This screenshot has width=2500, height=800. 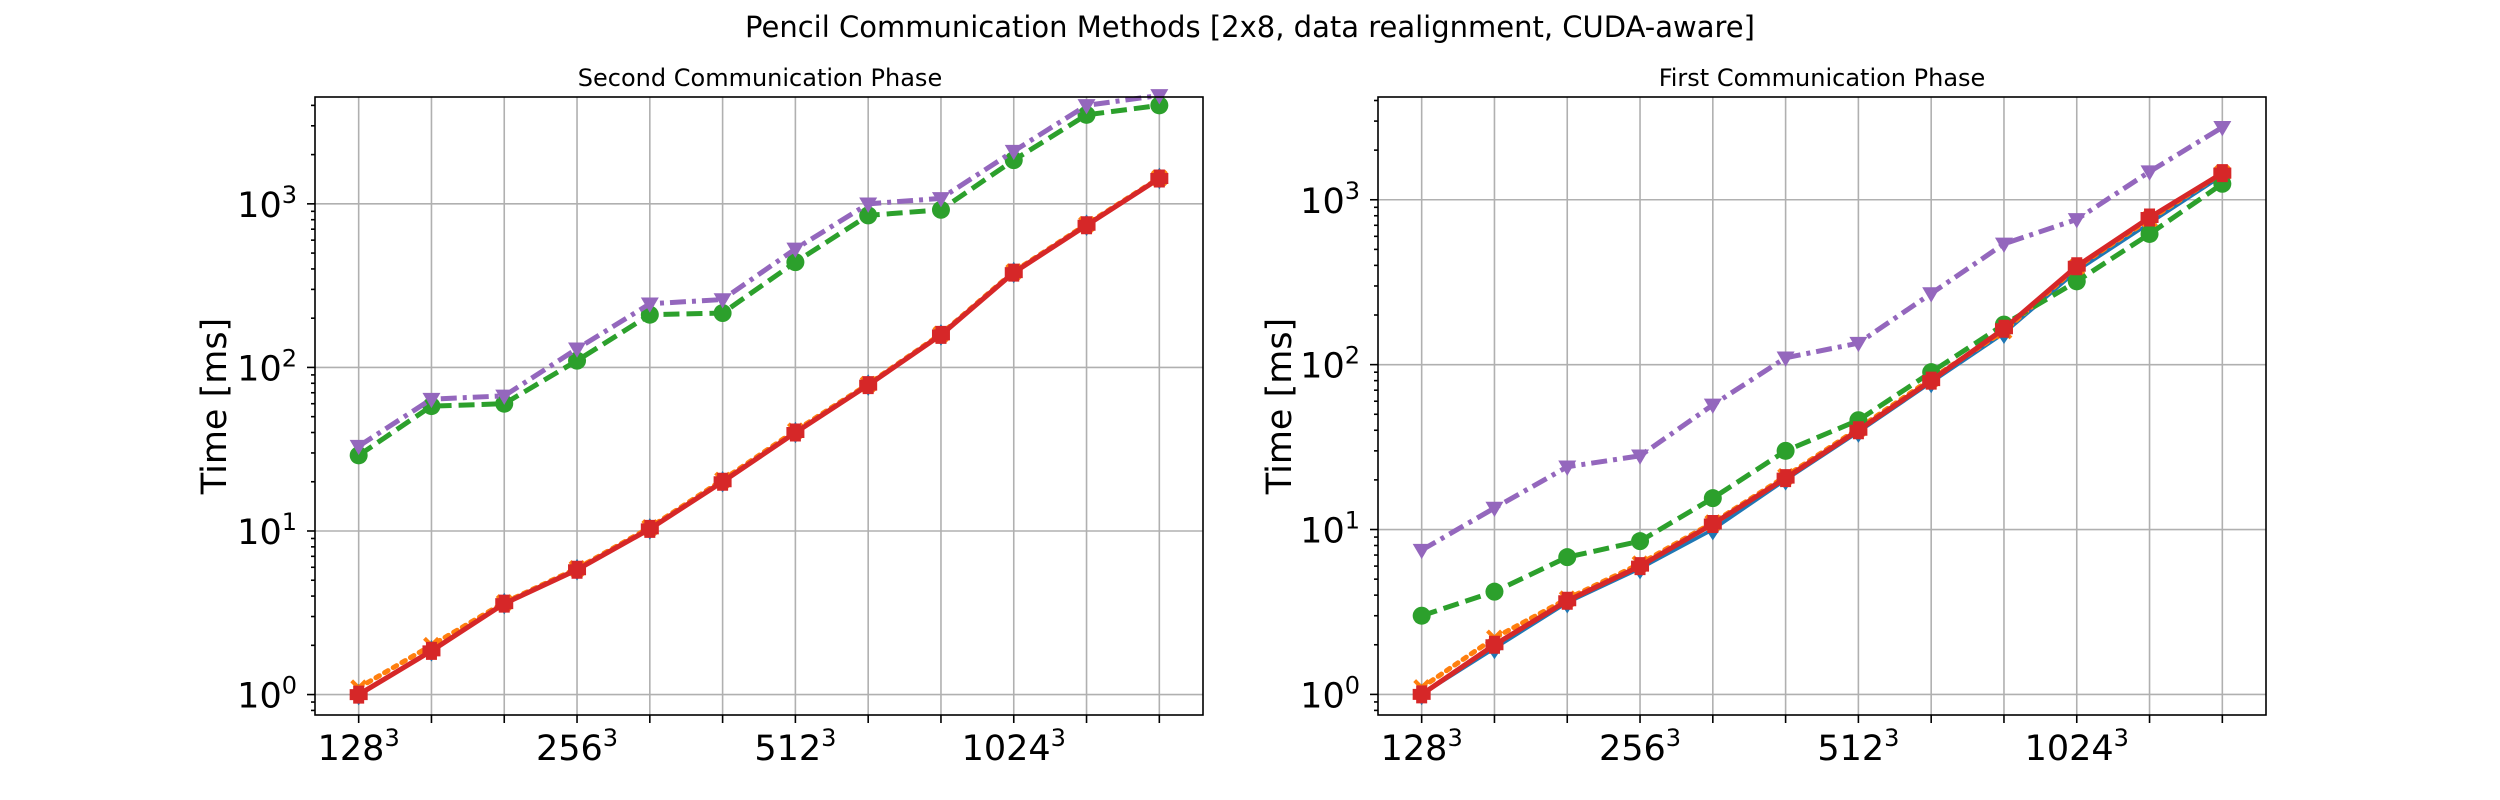 What do you see at coordinates (760, 78) in the screenshot?
I see `panel-title: Second Communication Phase` at bounding box center [760, 78].